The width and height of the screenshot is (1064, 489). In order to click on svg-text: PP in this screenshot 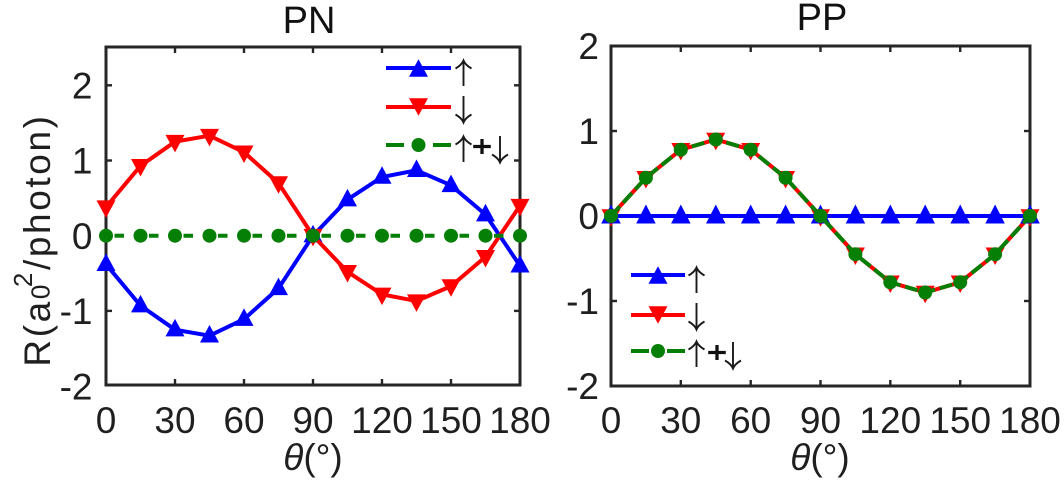, I will do `click(822, 19)`.